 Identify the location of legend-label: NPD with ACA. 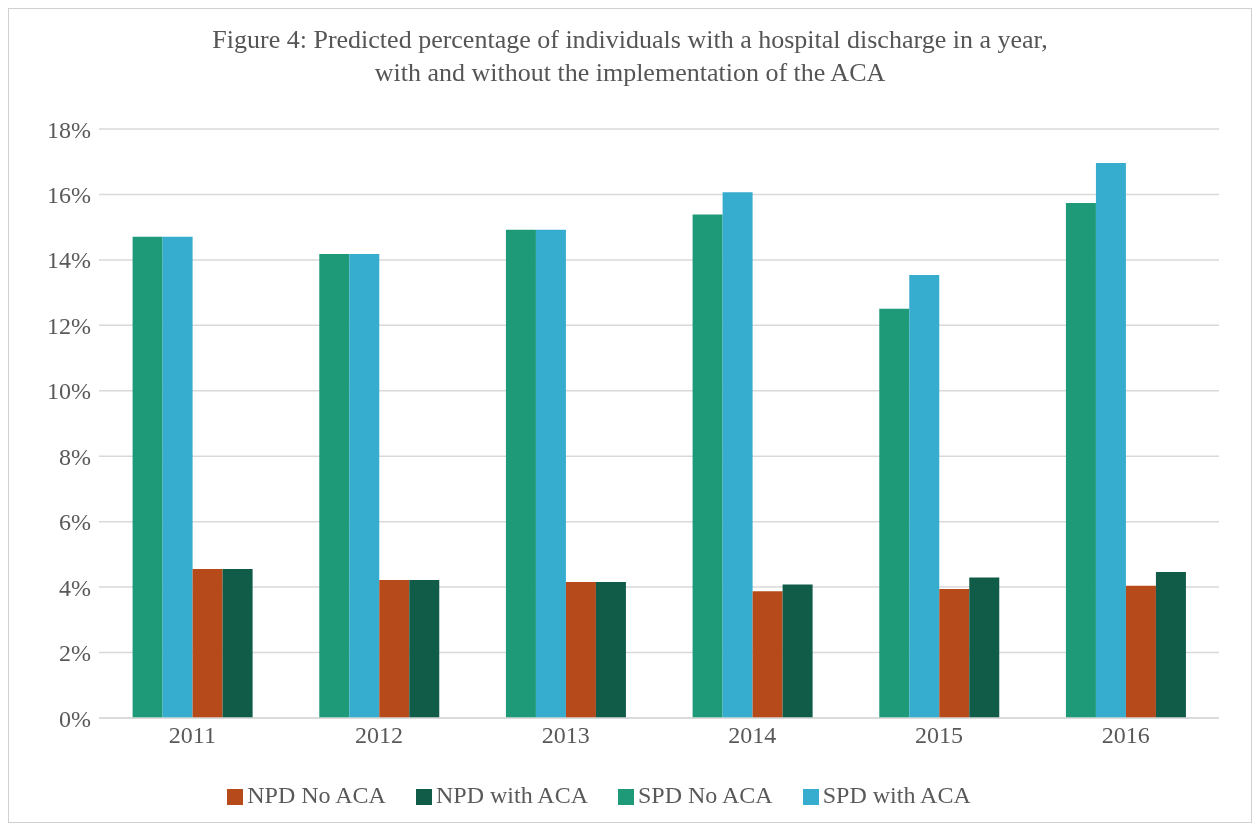
(511, 795).